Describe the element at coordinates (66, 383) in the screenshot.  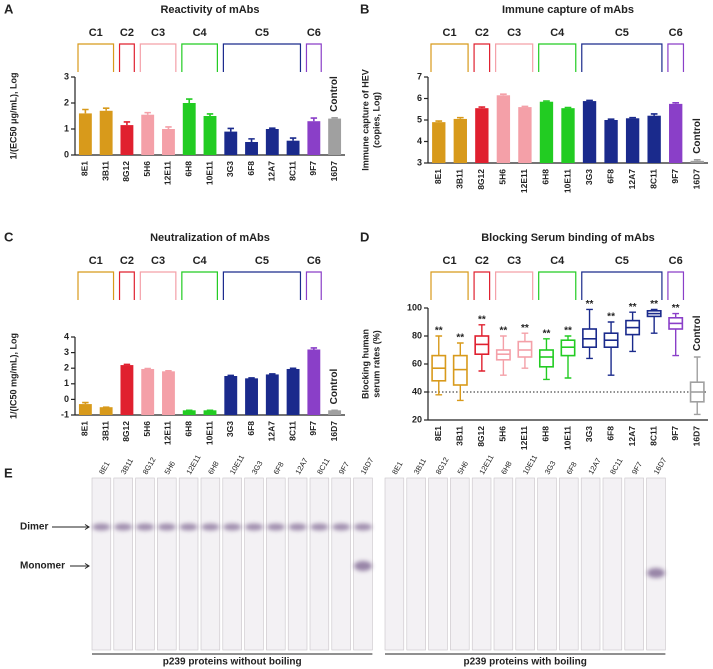
I see `y-tick-label: 1` at that location.